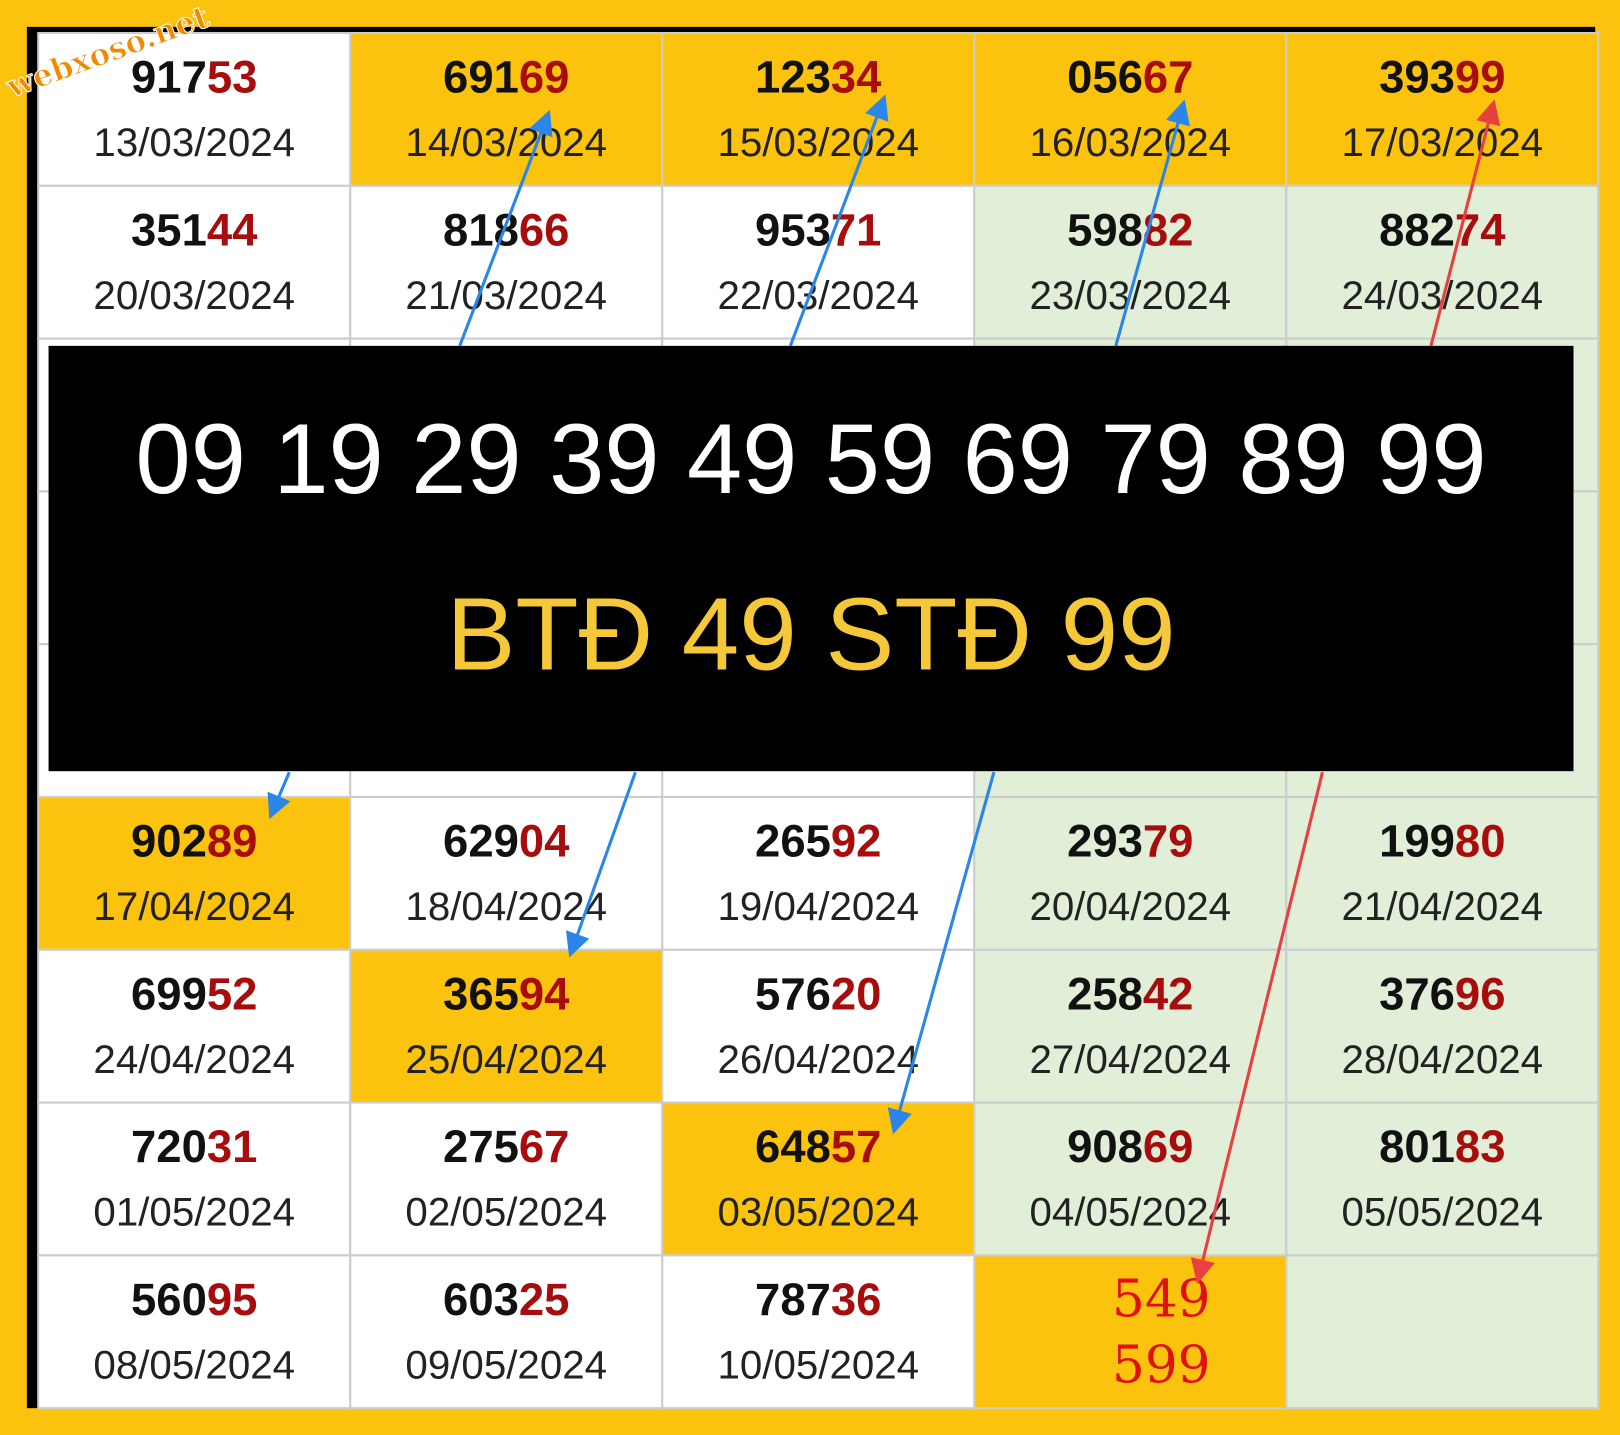 The height and width of the screenshot is (1435, 1620). What do you see at coordinates (818, 906) in the screenshot?
I see `result-date: 19/04/2024` at bounding box center [818, 906].